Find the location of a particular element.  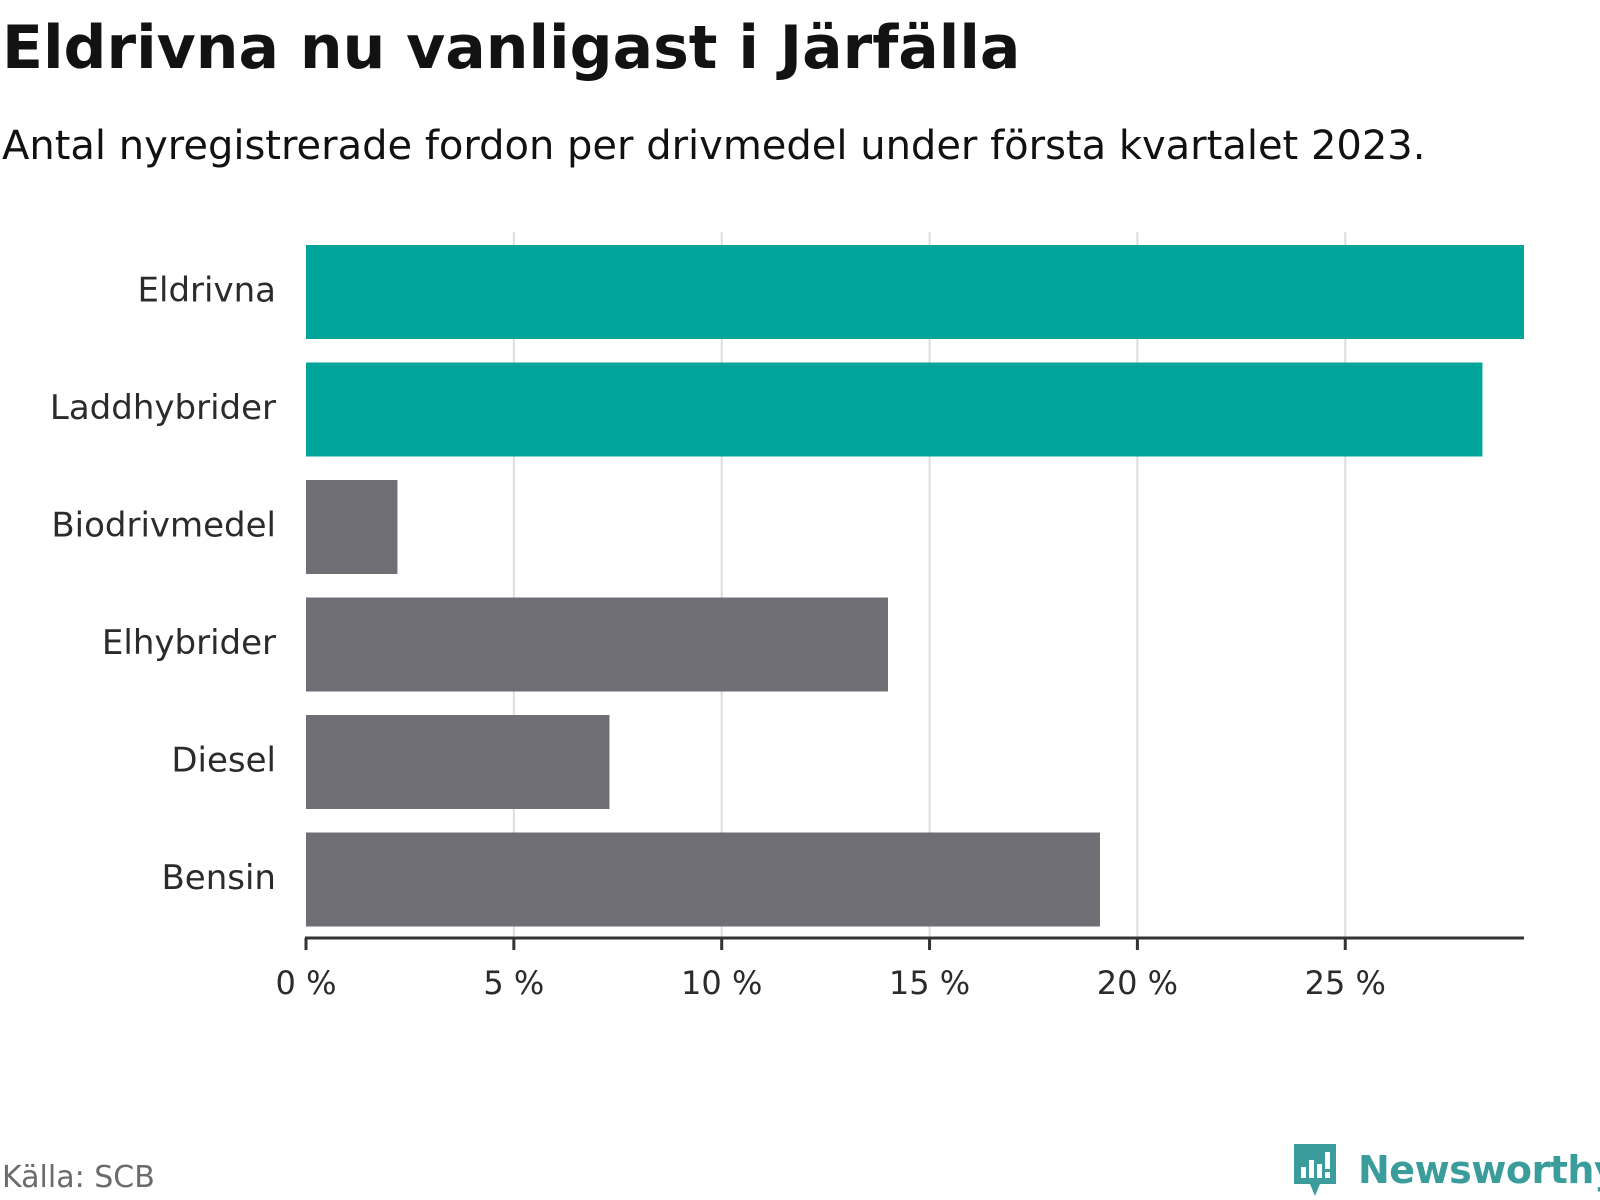

x-tick-label: 25 % is located at coordinates (1345, 983).